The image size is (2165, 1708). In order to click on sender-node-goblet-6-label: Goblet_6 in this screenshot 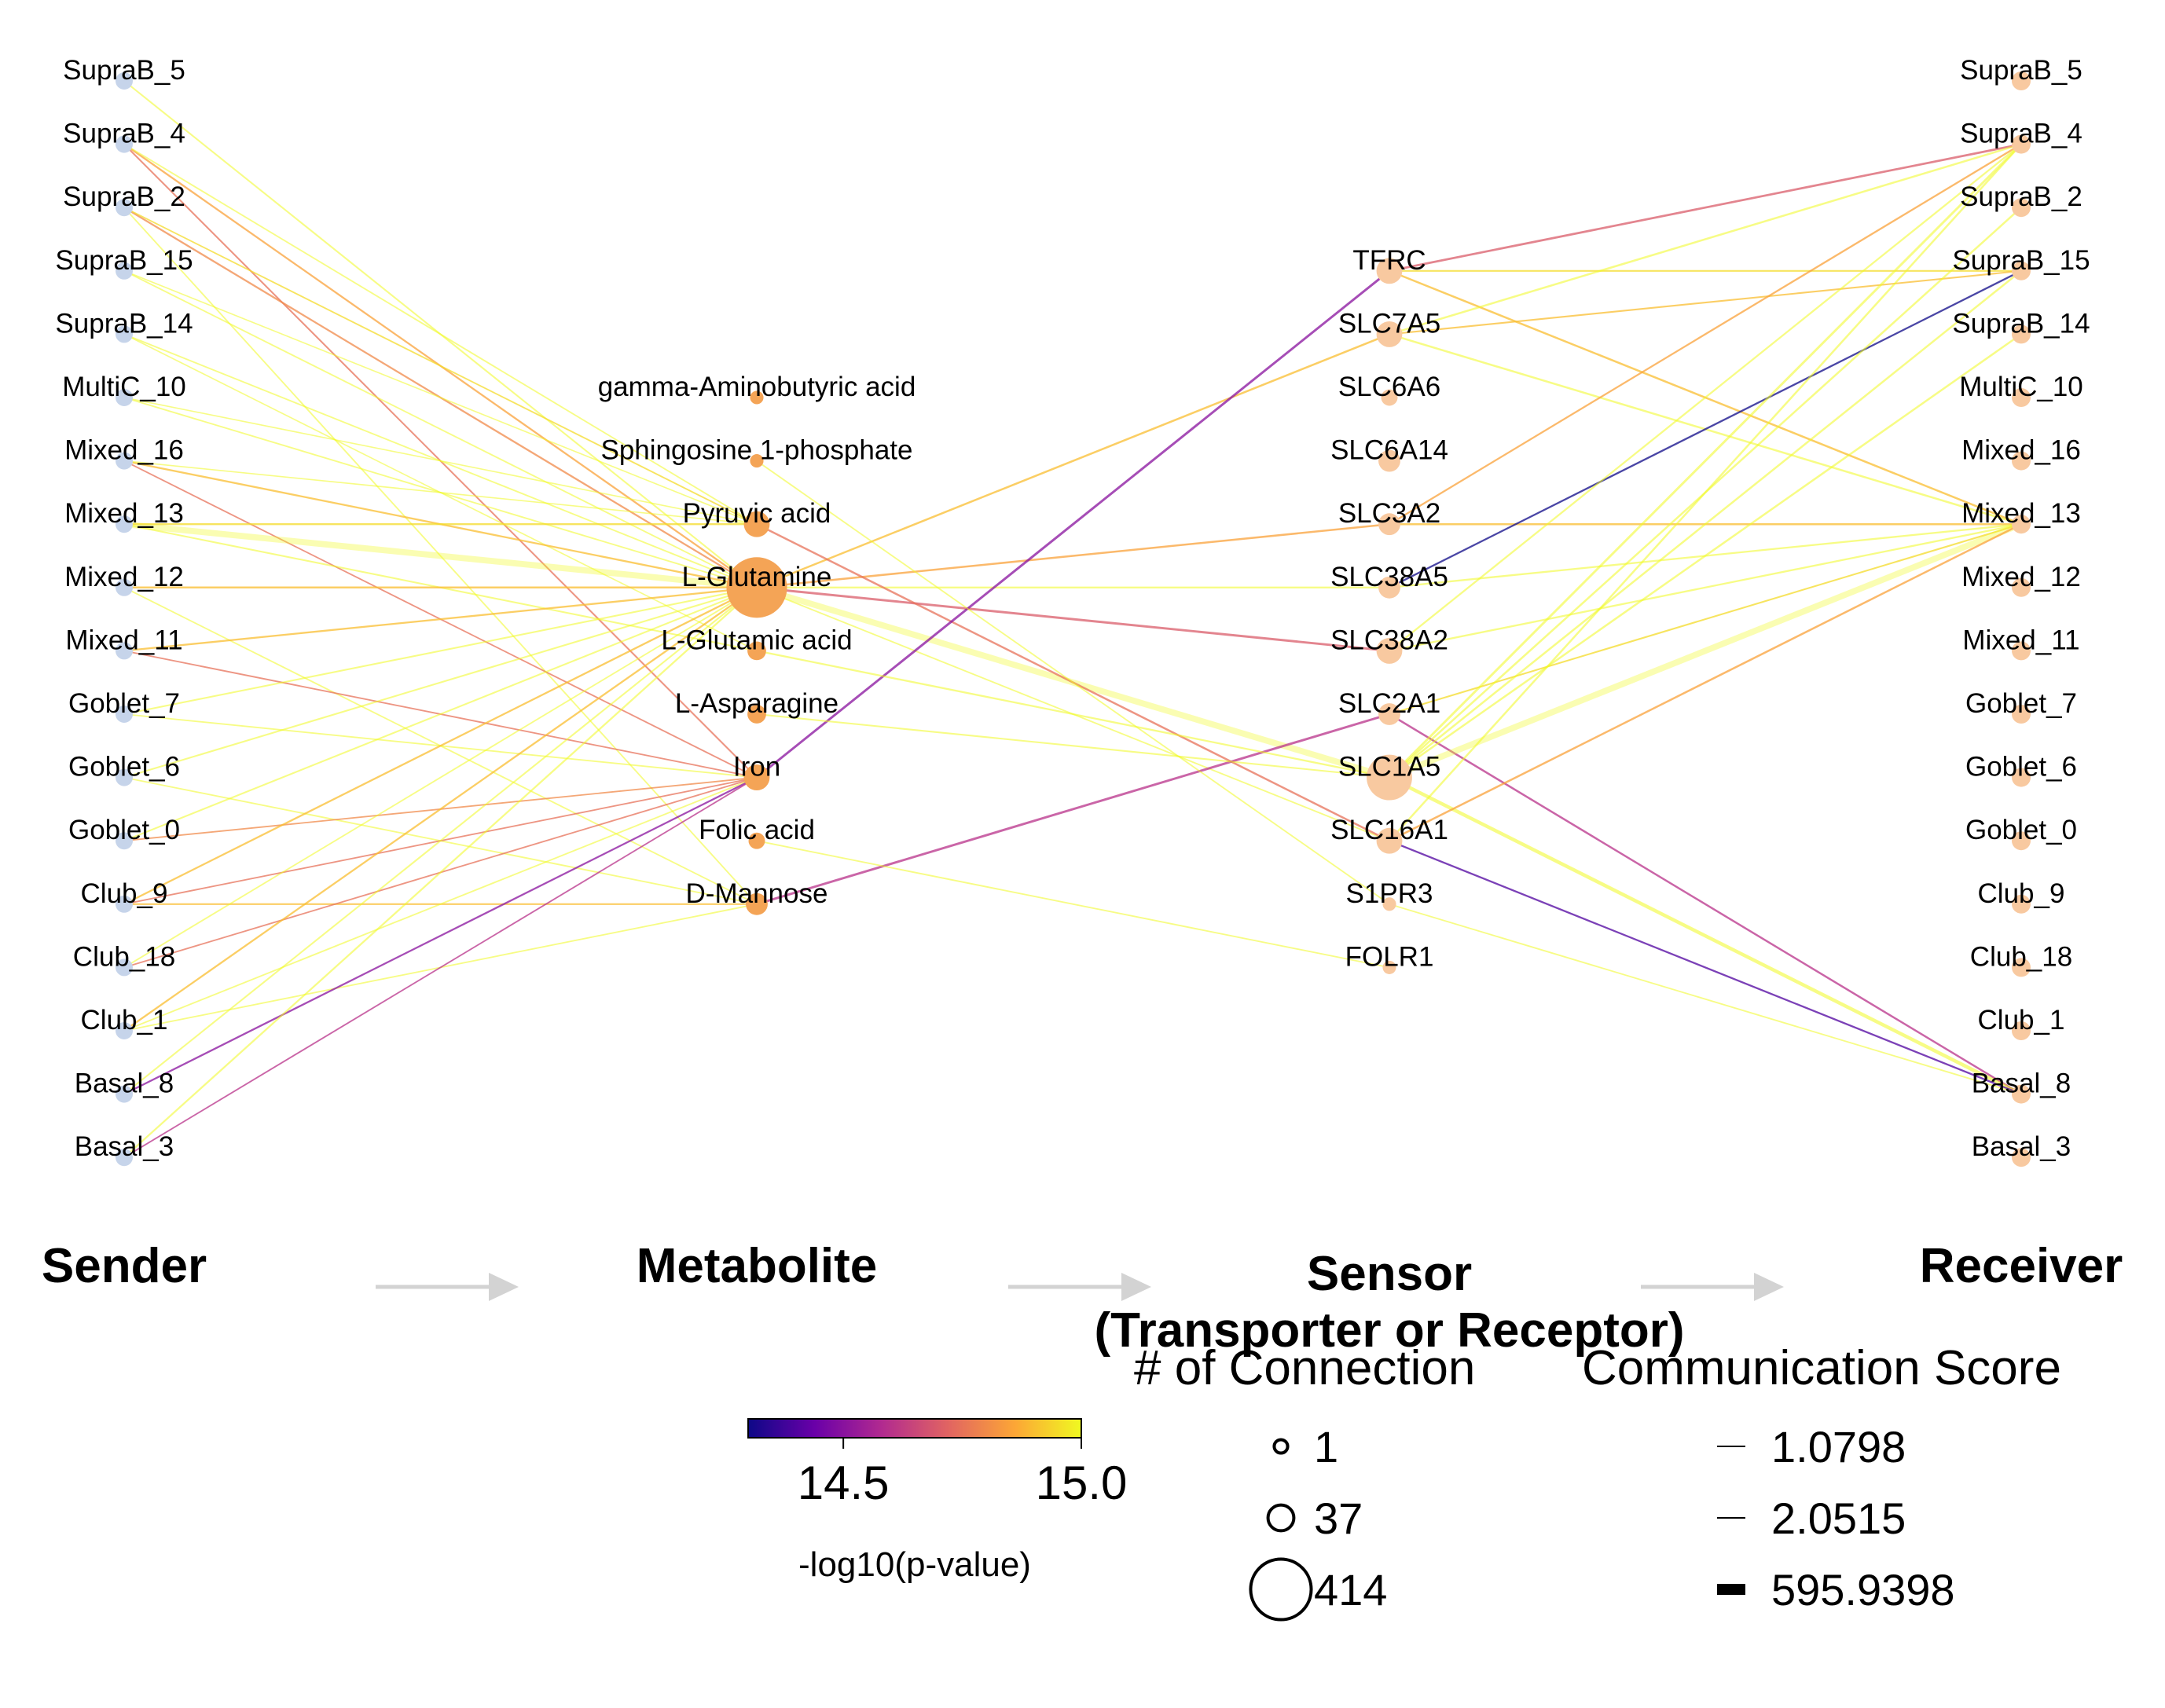, I will do `click(124, 767)`.